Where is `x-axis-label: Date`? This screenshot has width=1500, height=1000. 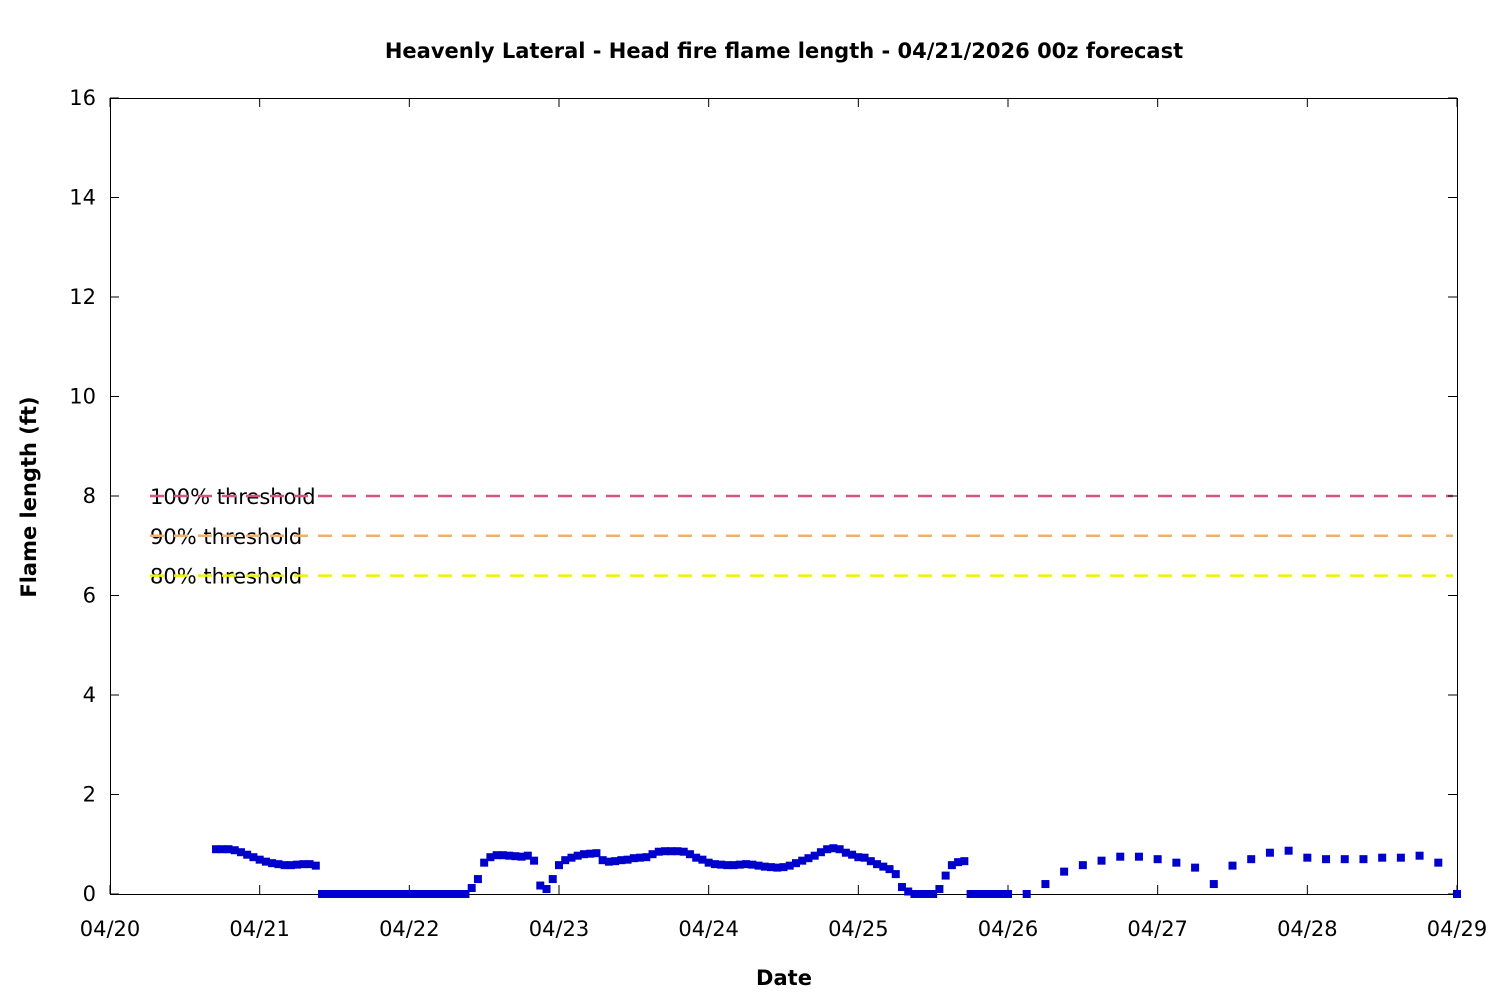
x-axis-label: Date is located at coordinates (784, 978).